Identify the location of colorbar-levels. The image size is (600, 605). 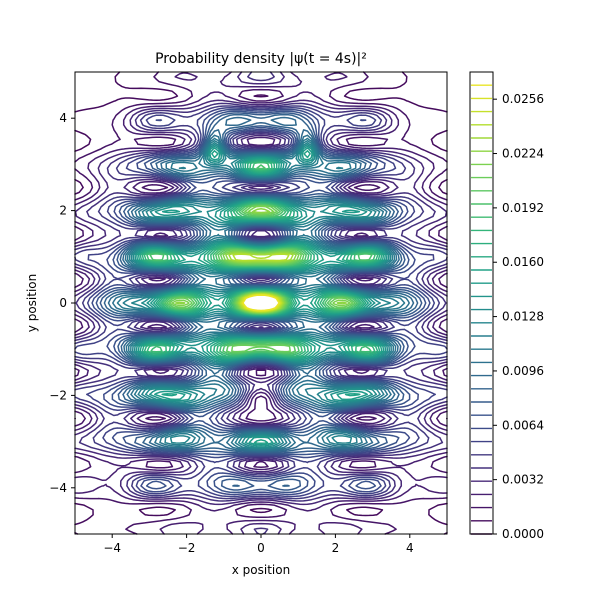
(481, 309).